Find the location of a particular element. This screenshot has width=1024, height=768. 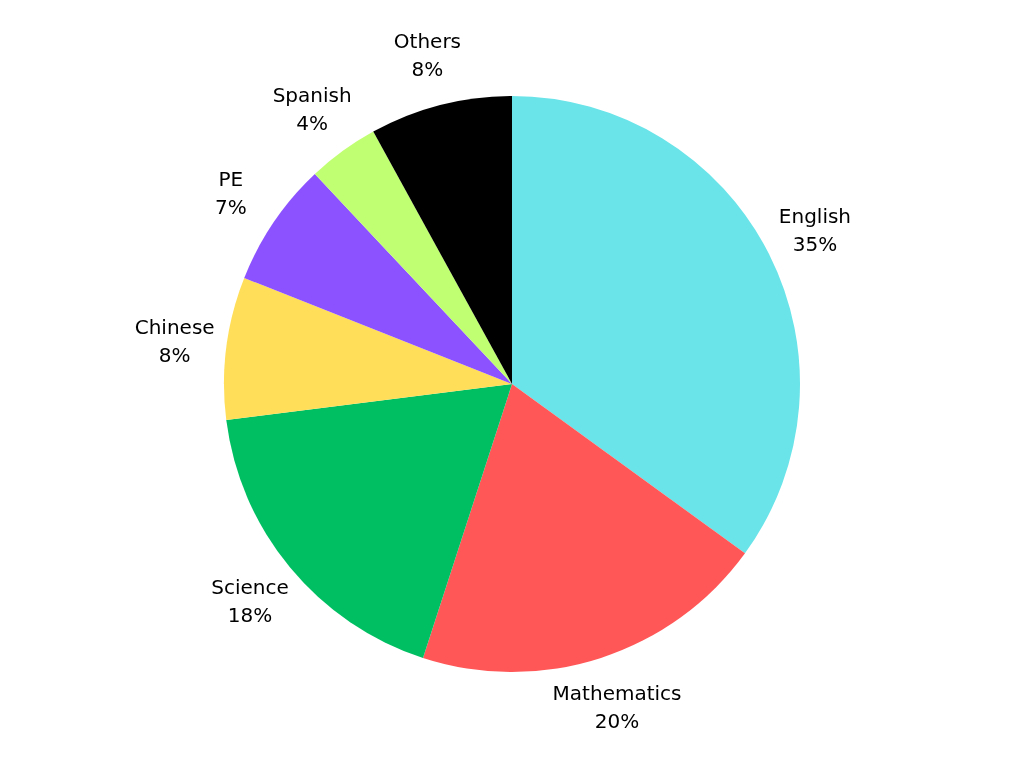

data-label: 20% is located at coordinates (617, 721).